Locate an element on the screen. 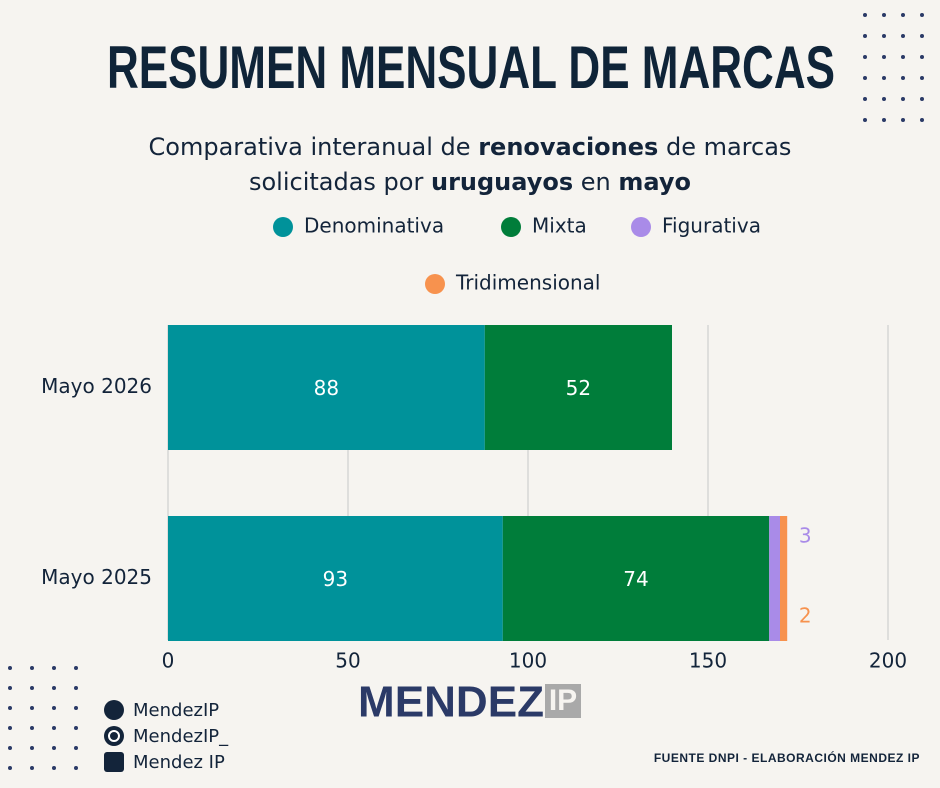  x-tick-label: 150 is located at coordinates (708, 661).